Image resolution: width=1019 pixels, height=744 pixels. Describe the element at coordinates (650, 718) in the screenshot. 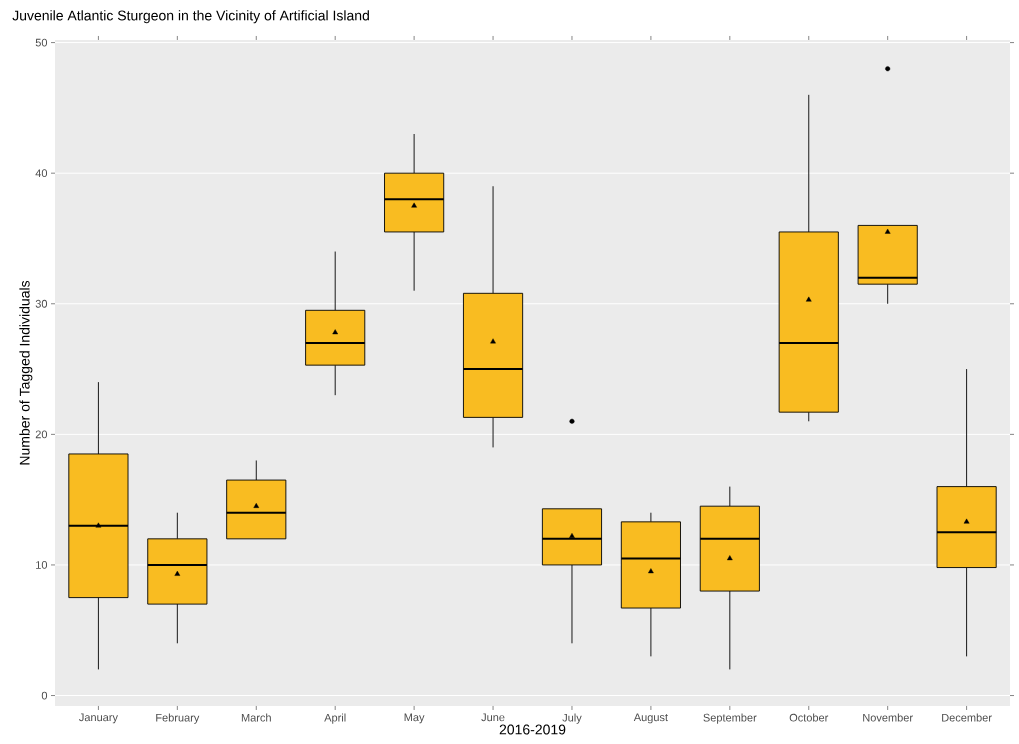

I see `x-tick-label: August` at that location.